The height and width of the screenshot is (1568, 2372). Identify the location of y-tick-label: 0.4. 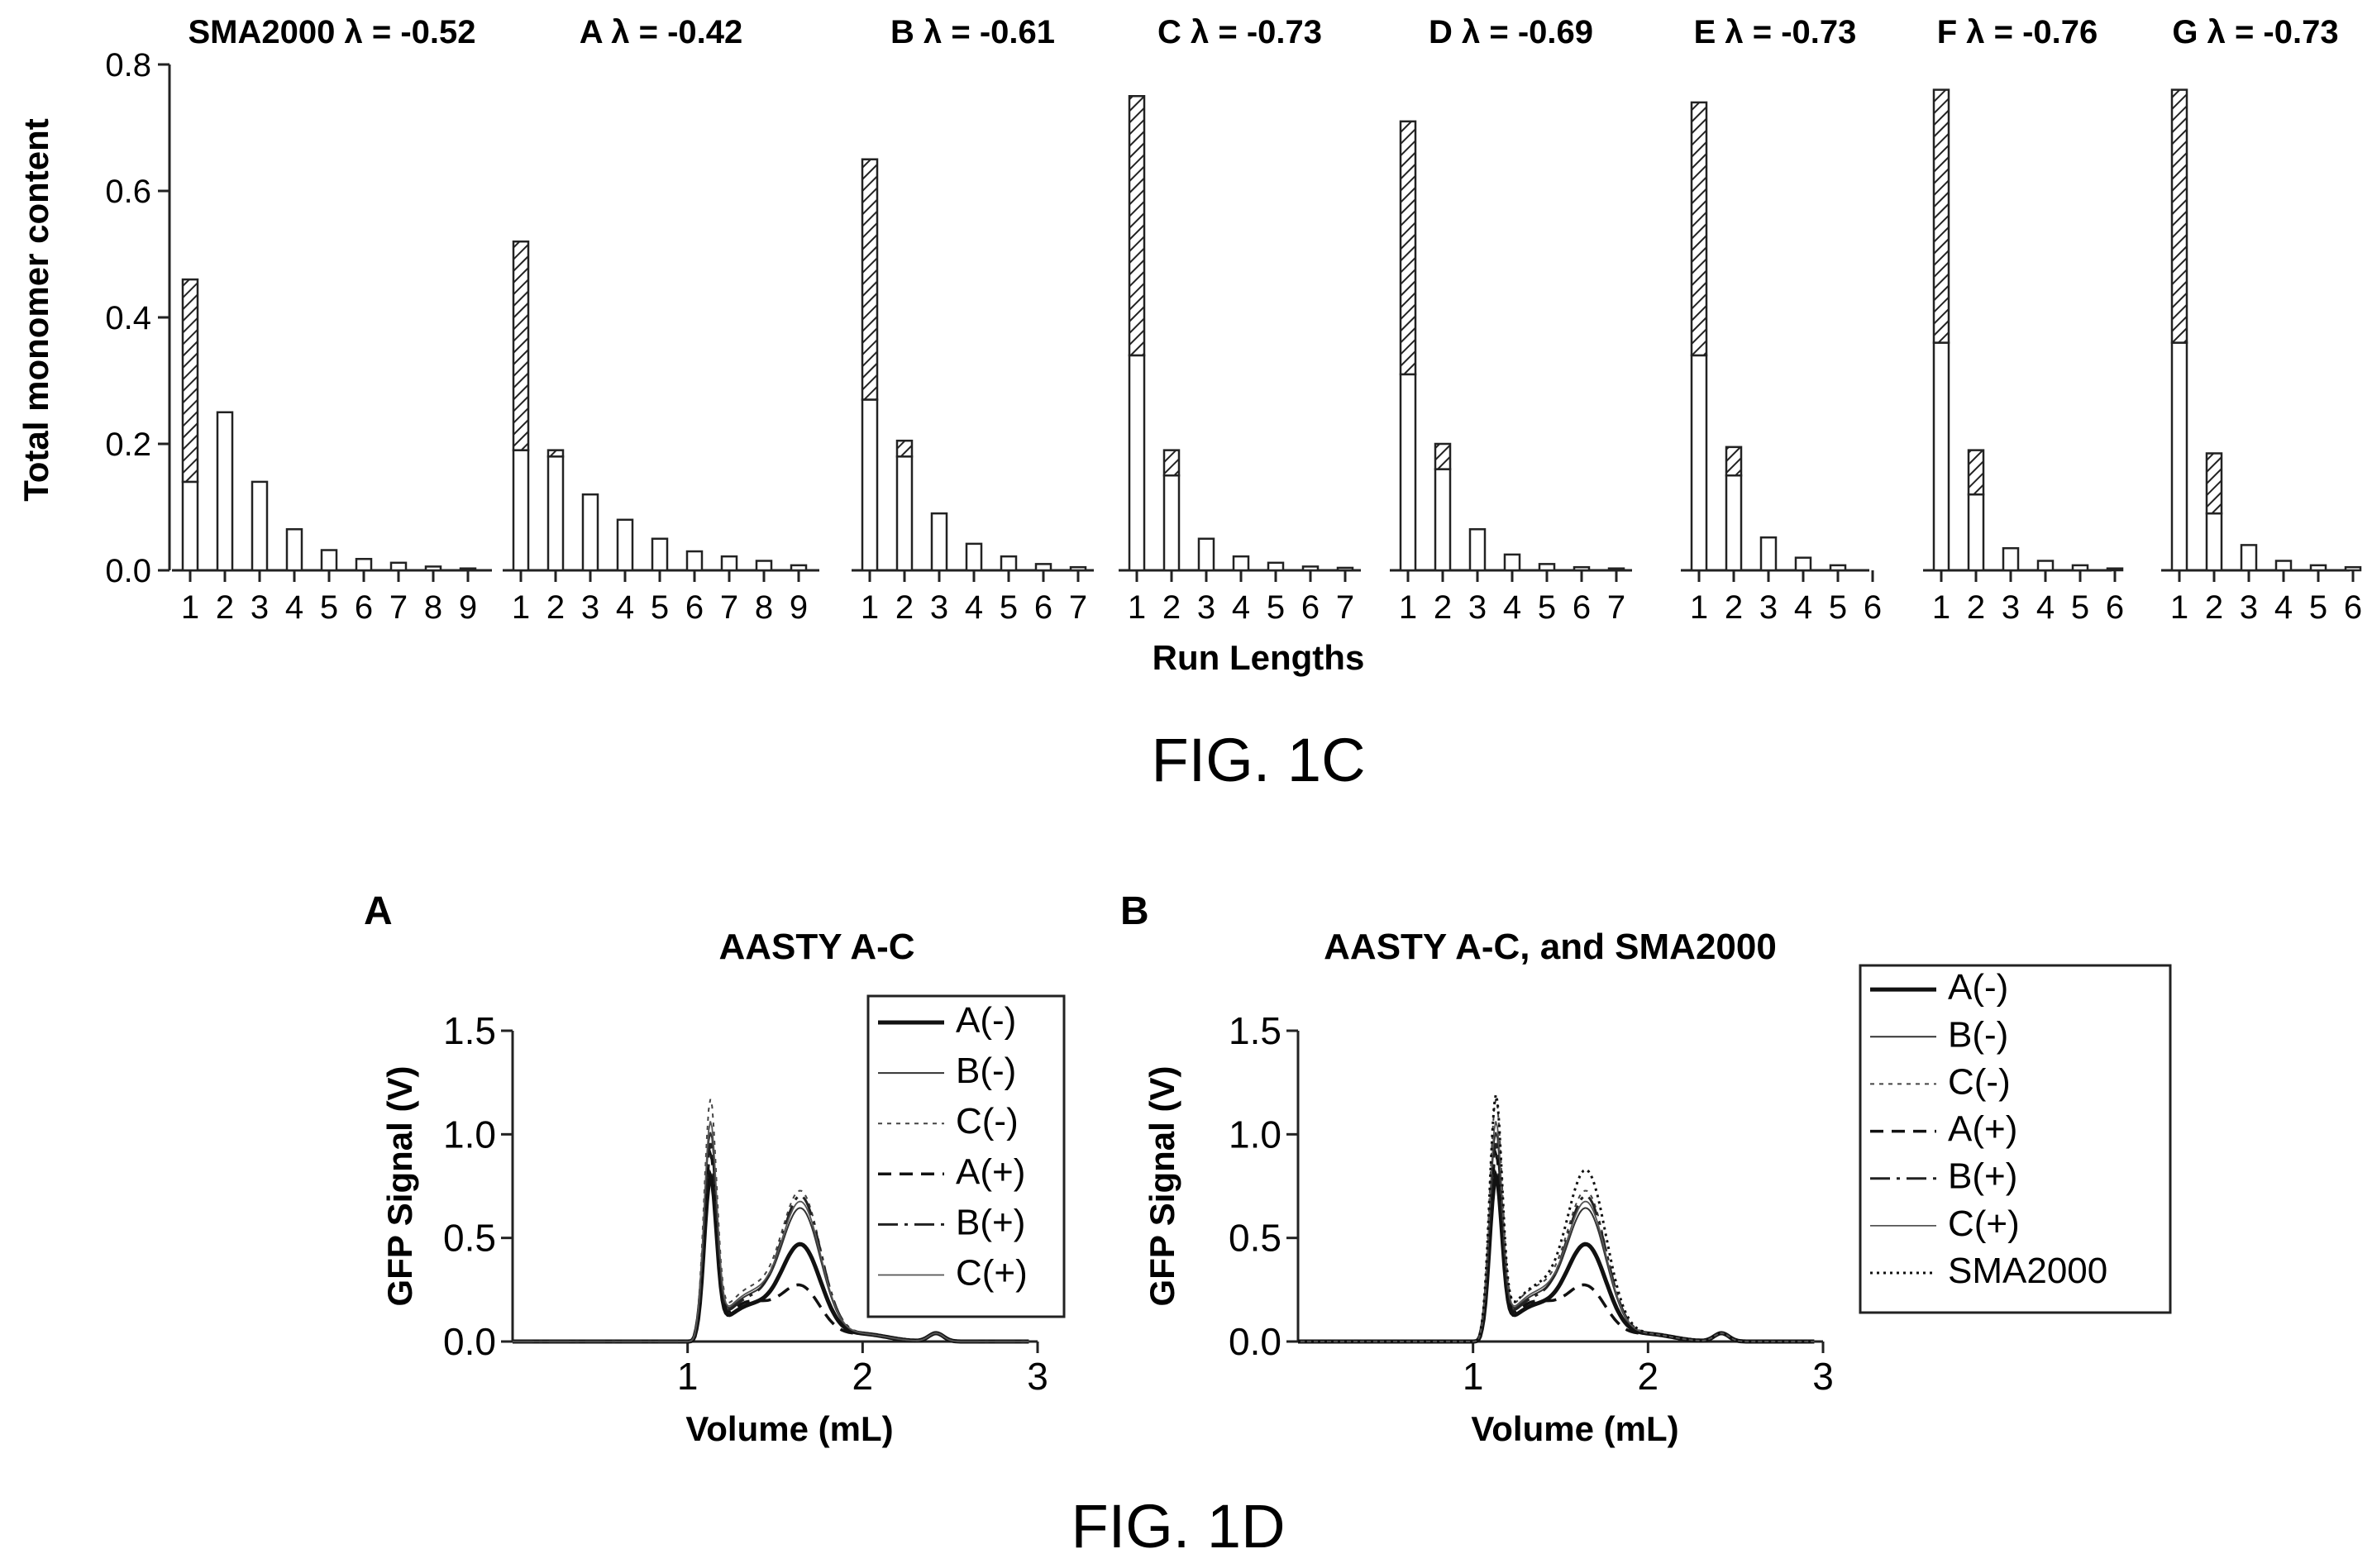
(128, 318).